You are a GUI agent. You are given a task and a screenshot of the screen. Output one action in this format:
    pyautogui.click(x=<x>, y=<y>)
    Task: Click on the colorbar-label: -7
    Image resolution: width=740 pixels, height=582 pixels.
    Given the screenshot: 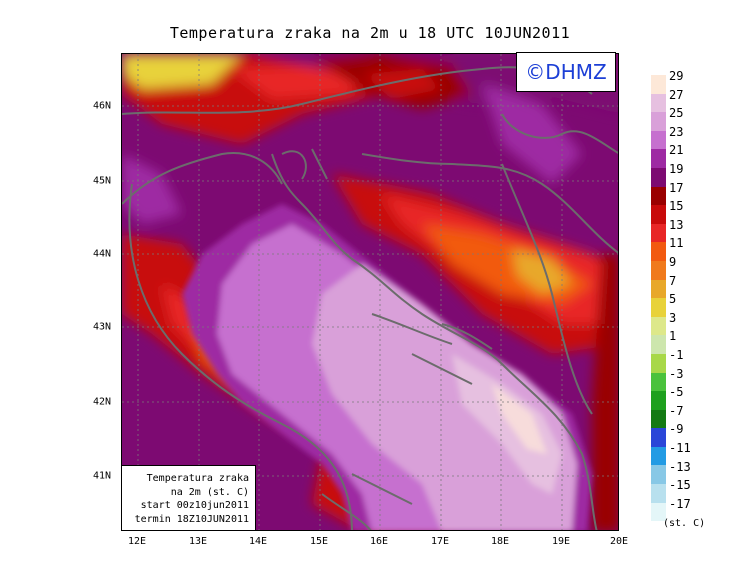 What is the action you would take?
    pyautogui.click(x=676, y=410)
    